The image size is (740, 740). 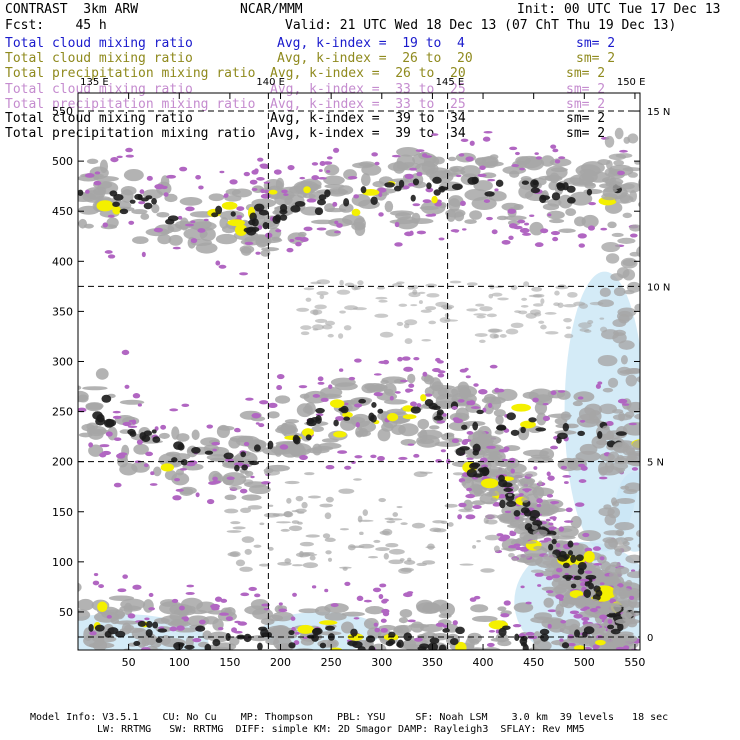 I want to click on y-tick-label: 300, so click(x=62, y=361).